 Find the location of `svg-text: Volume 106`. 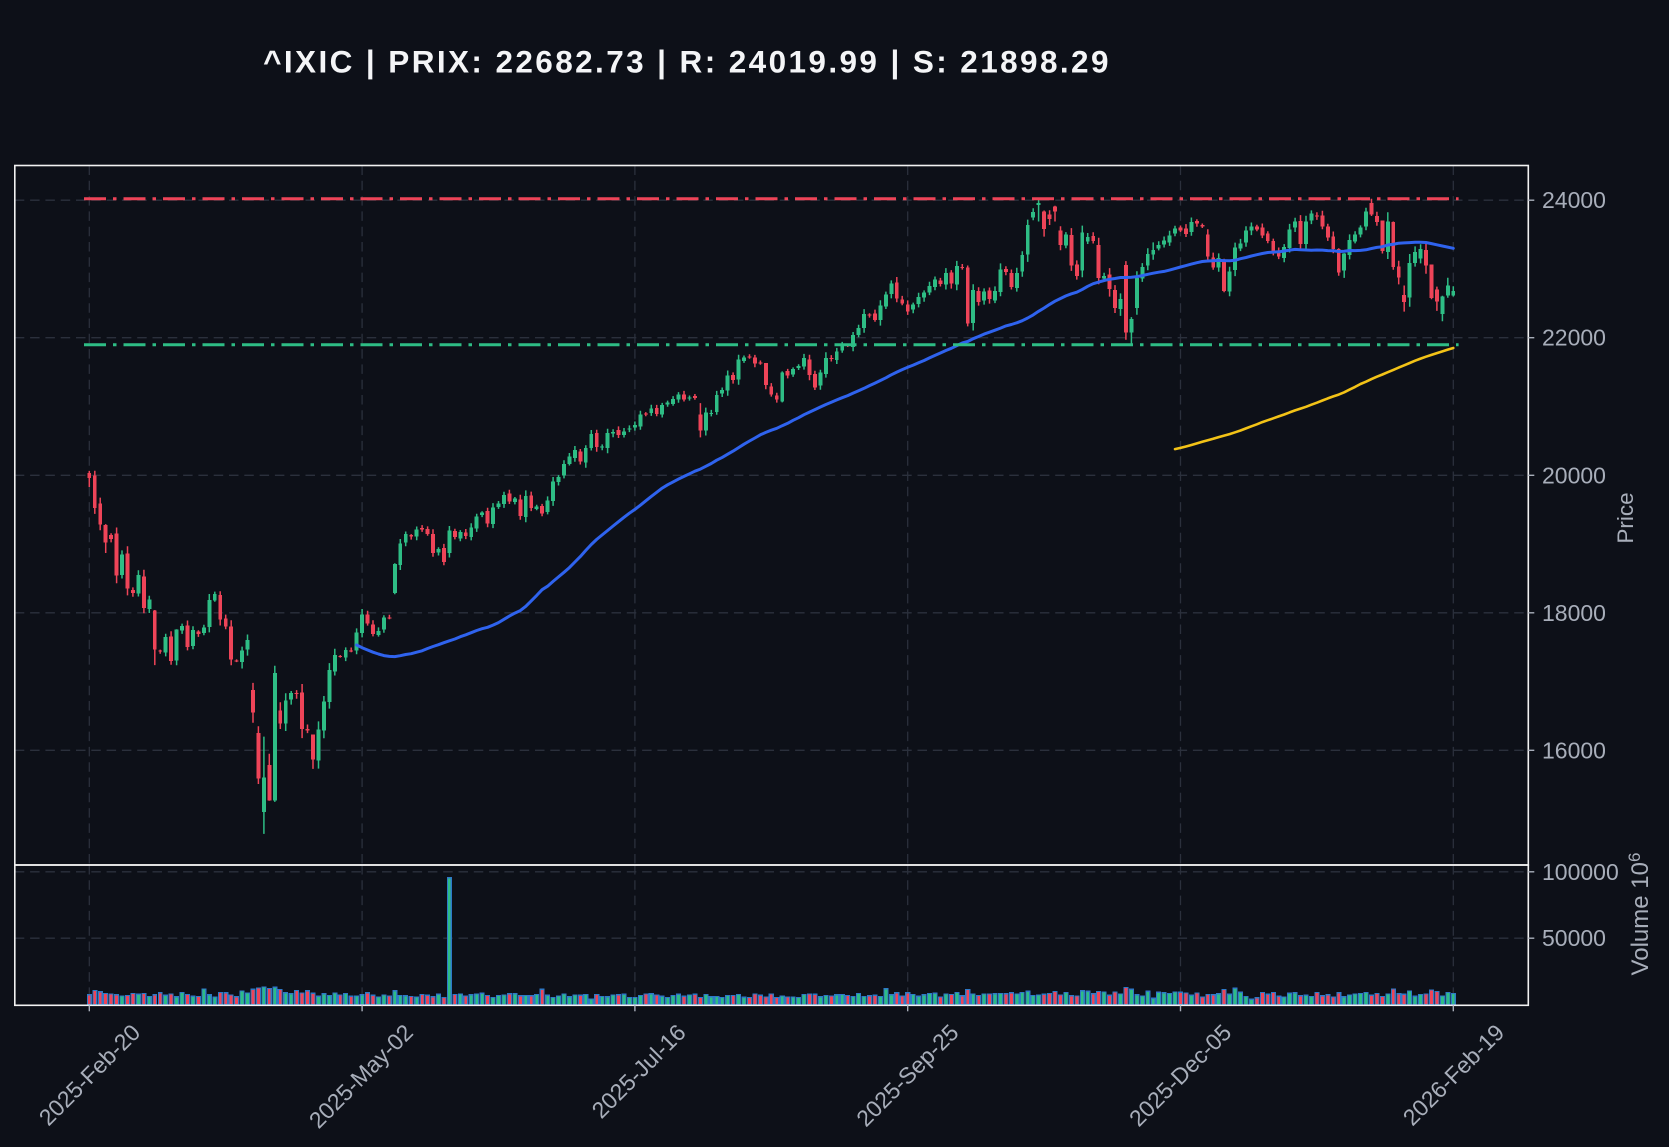

svg-text: Volume 106 is located at coordinates (1639, 914).